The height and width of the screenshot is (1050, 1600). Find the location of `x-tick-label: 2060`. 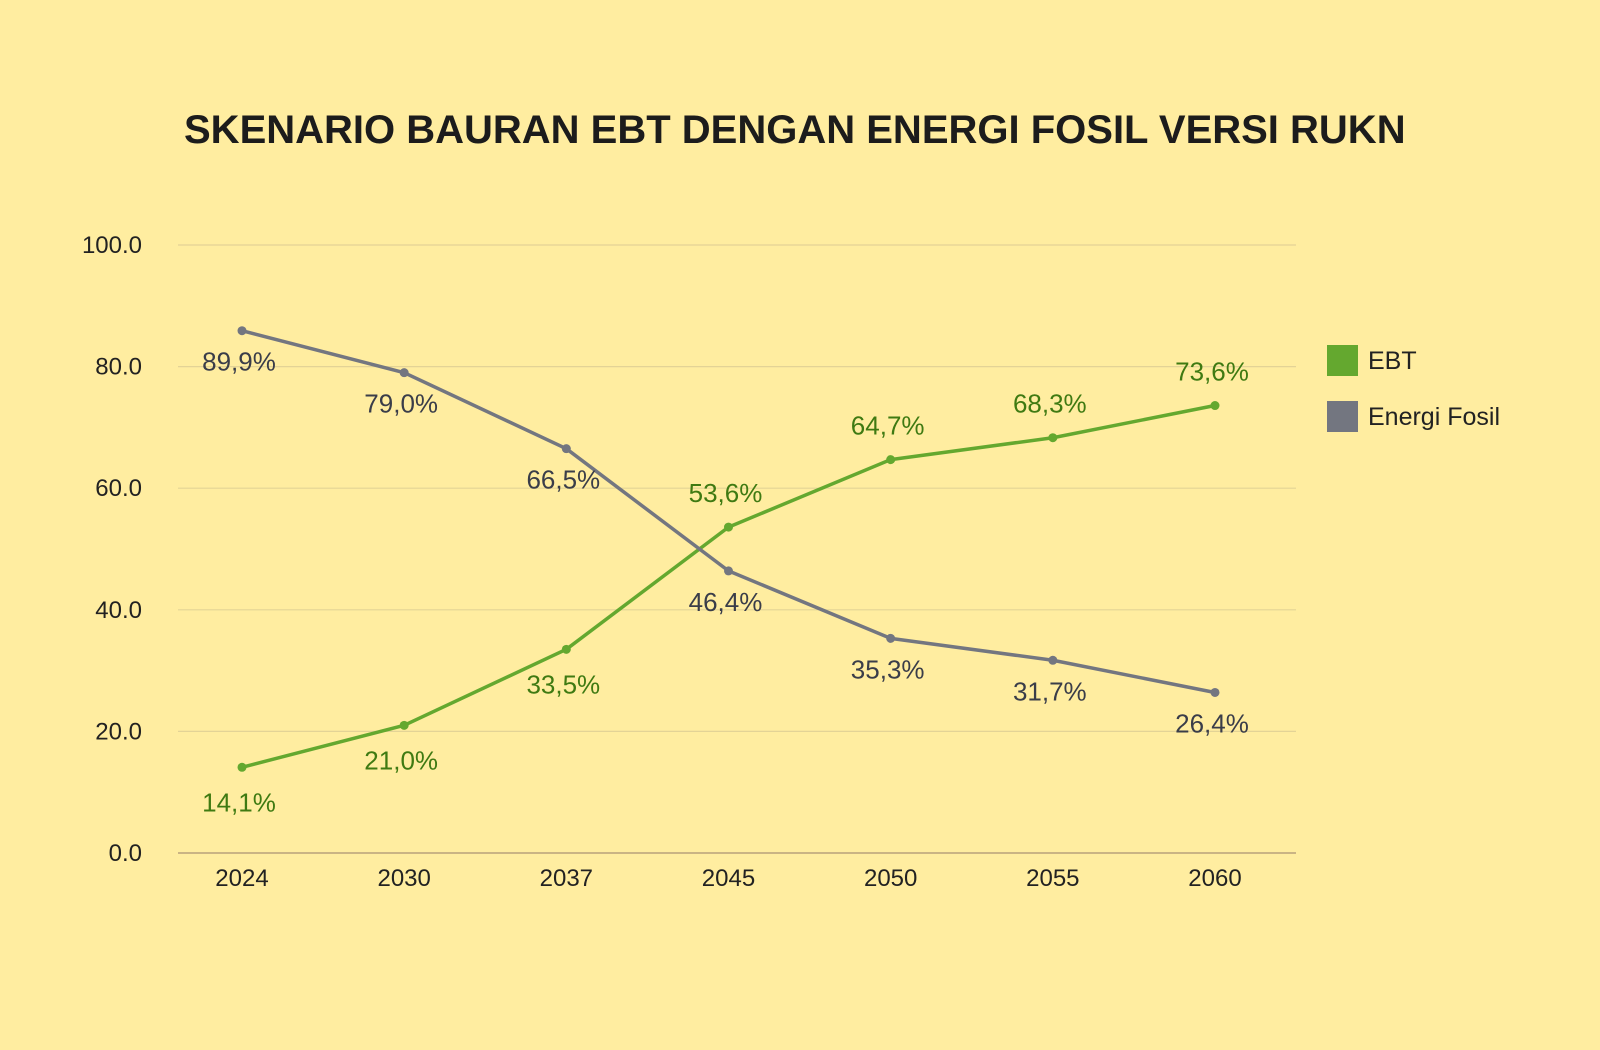

x-tick-label: 2060 is located at coordinates (1214, 878).